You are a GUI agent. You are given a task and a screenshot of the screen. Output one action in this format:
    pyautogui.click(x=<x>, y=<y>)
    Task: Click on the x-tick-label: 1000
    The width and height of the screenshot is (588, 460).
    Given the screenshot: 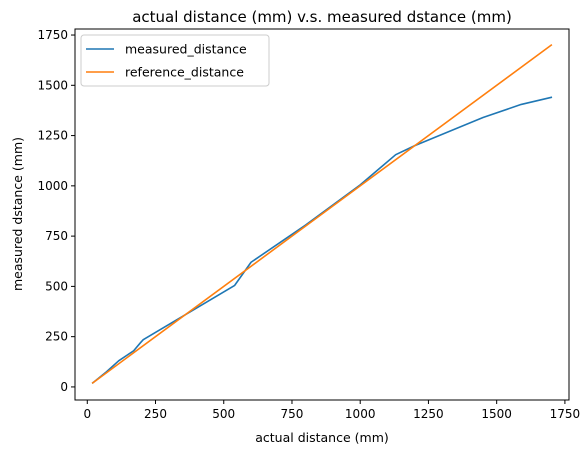 What is the action you would take?
    pyautogui.click(x=360, y=414)
    